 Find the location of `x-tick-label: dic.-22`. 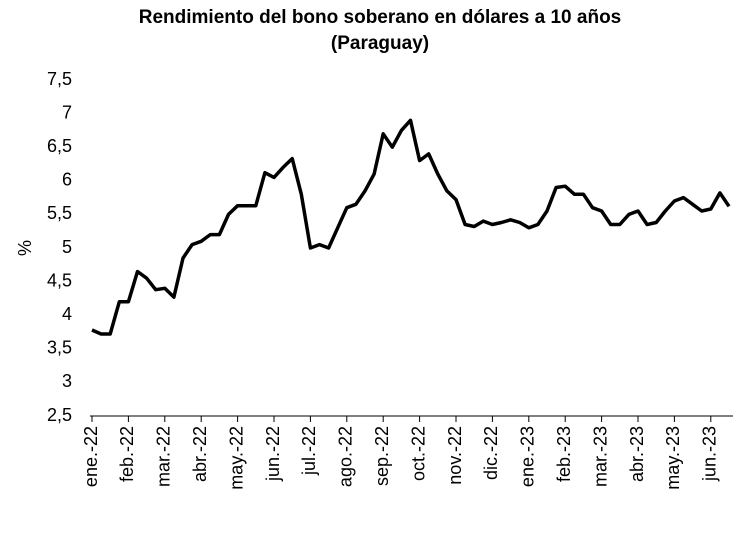

x-tick-label: dic.-22 is located at coordinates (491, 453).